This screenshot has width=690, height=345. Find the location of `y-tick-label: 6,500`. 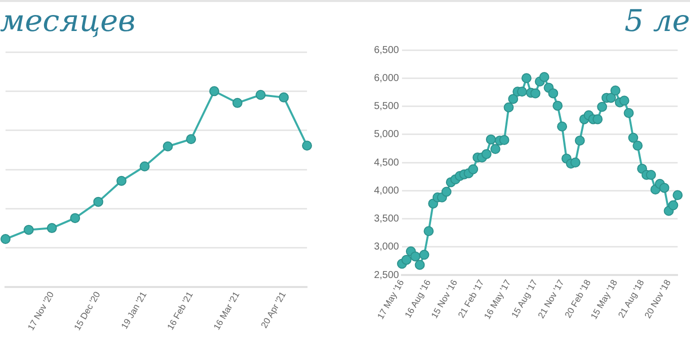

y-tick-label: 6,500 is located at coordinates (387, 50).